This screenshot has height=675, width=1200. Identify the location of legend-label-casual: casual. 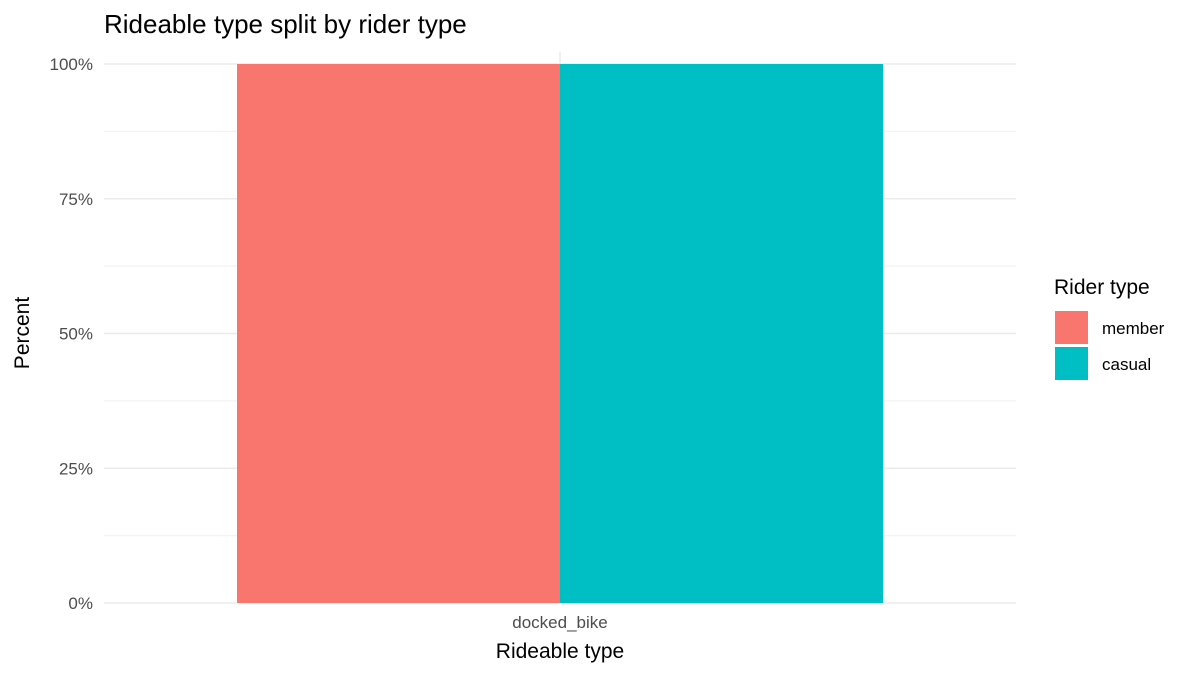
(1126, 364).